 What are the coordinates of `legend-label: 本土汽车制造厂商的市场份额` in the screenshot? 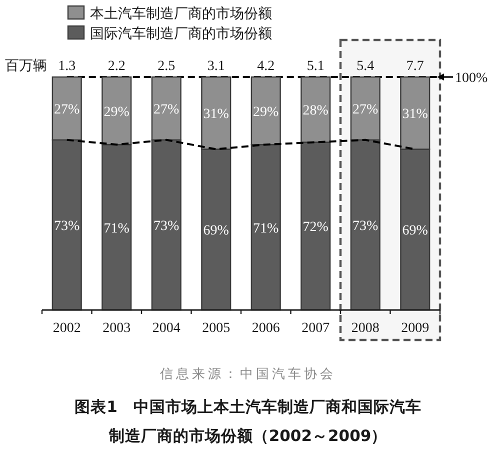 It's located at (181, 14).